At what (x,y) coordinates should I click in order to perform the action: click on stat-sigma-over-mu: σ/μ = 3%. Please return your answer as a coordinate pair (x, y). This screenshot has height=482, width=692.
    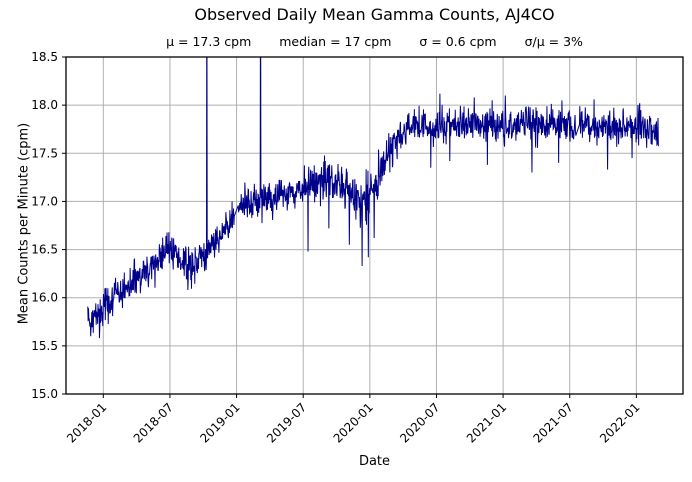
    Looking at the image, I should click on (553, 41).